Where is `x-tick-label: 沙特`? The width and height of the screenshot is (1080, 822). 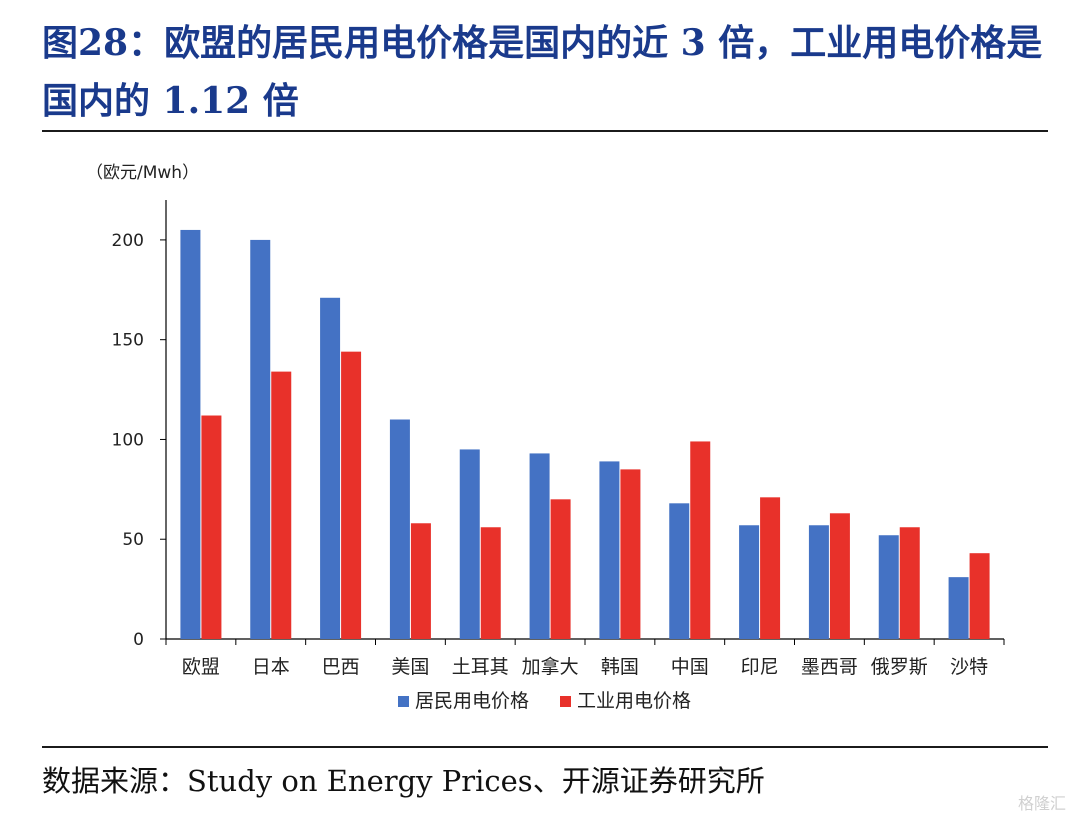 x-tick-label: 沙特 is located at coordinates (969, 667).